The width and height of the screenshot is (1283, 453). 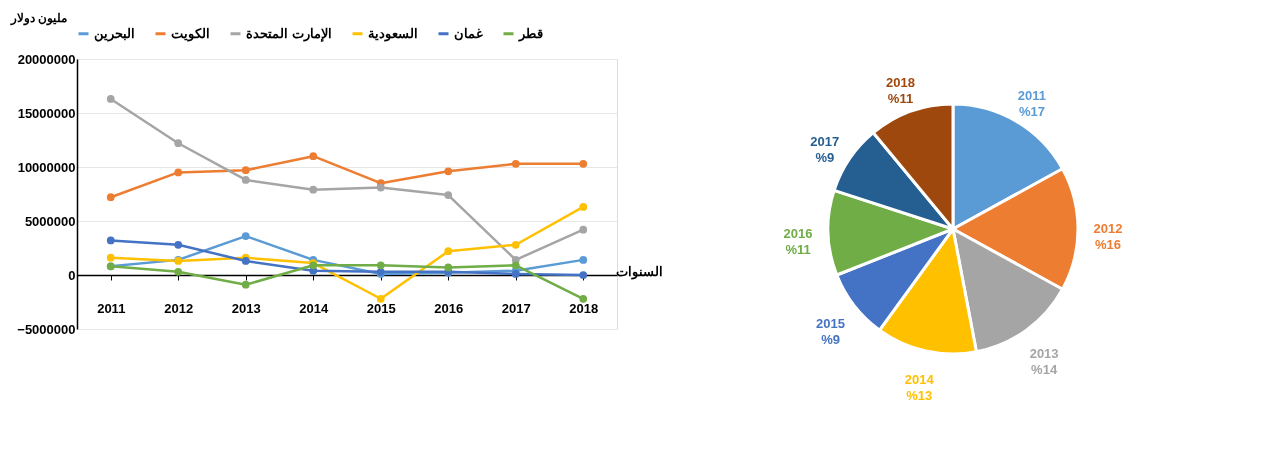 I want to click on x-tick-label: 2014, so click(x=314, y=308).